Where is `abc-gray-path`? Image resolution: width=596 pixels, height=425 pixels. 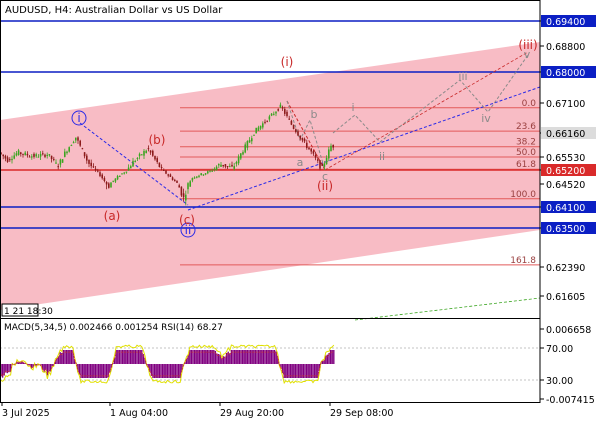 abc-gray-path is located at coordinates (306, 135).